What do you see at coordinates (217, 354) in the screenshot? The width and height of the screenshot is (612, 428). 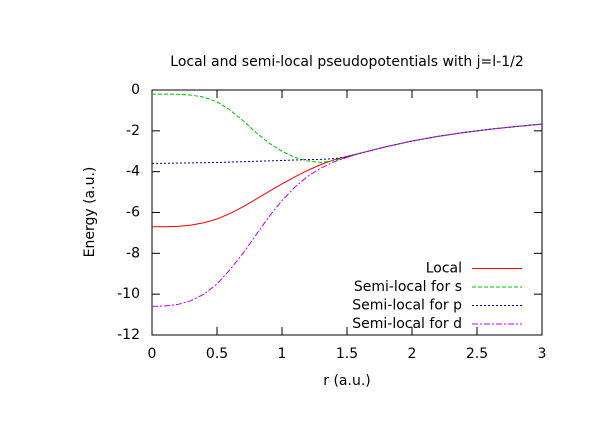 I see `x-tick-label: 0.5` at bounding box center [217, 354].